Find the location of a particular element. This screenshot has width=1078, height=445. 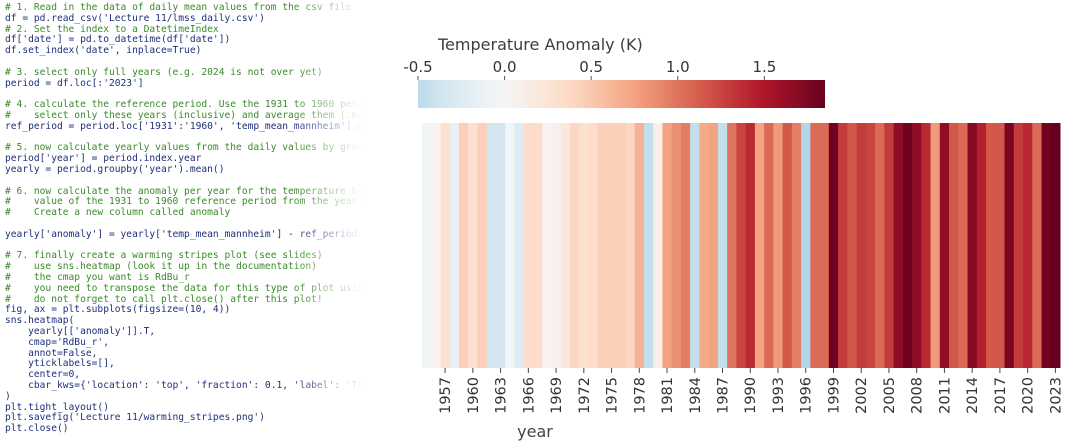

stripe-1972 is located at coordinates (584, 245).